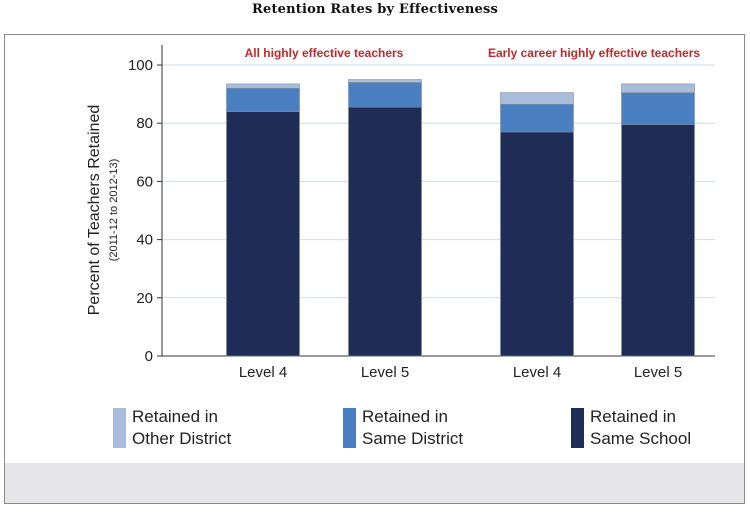 Image resolution: width=750 pixels, height=512 pixels. Describe the element at coordinates (349, 428) in the screenshot. I see `legend-swatch-same-district` at that location.